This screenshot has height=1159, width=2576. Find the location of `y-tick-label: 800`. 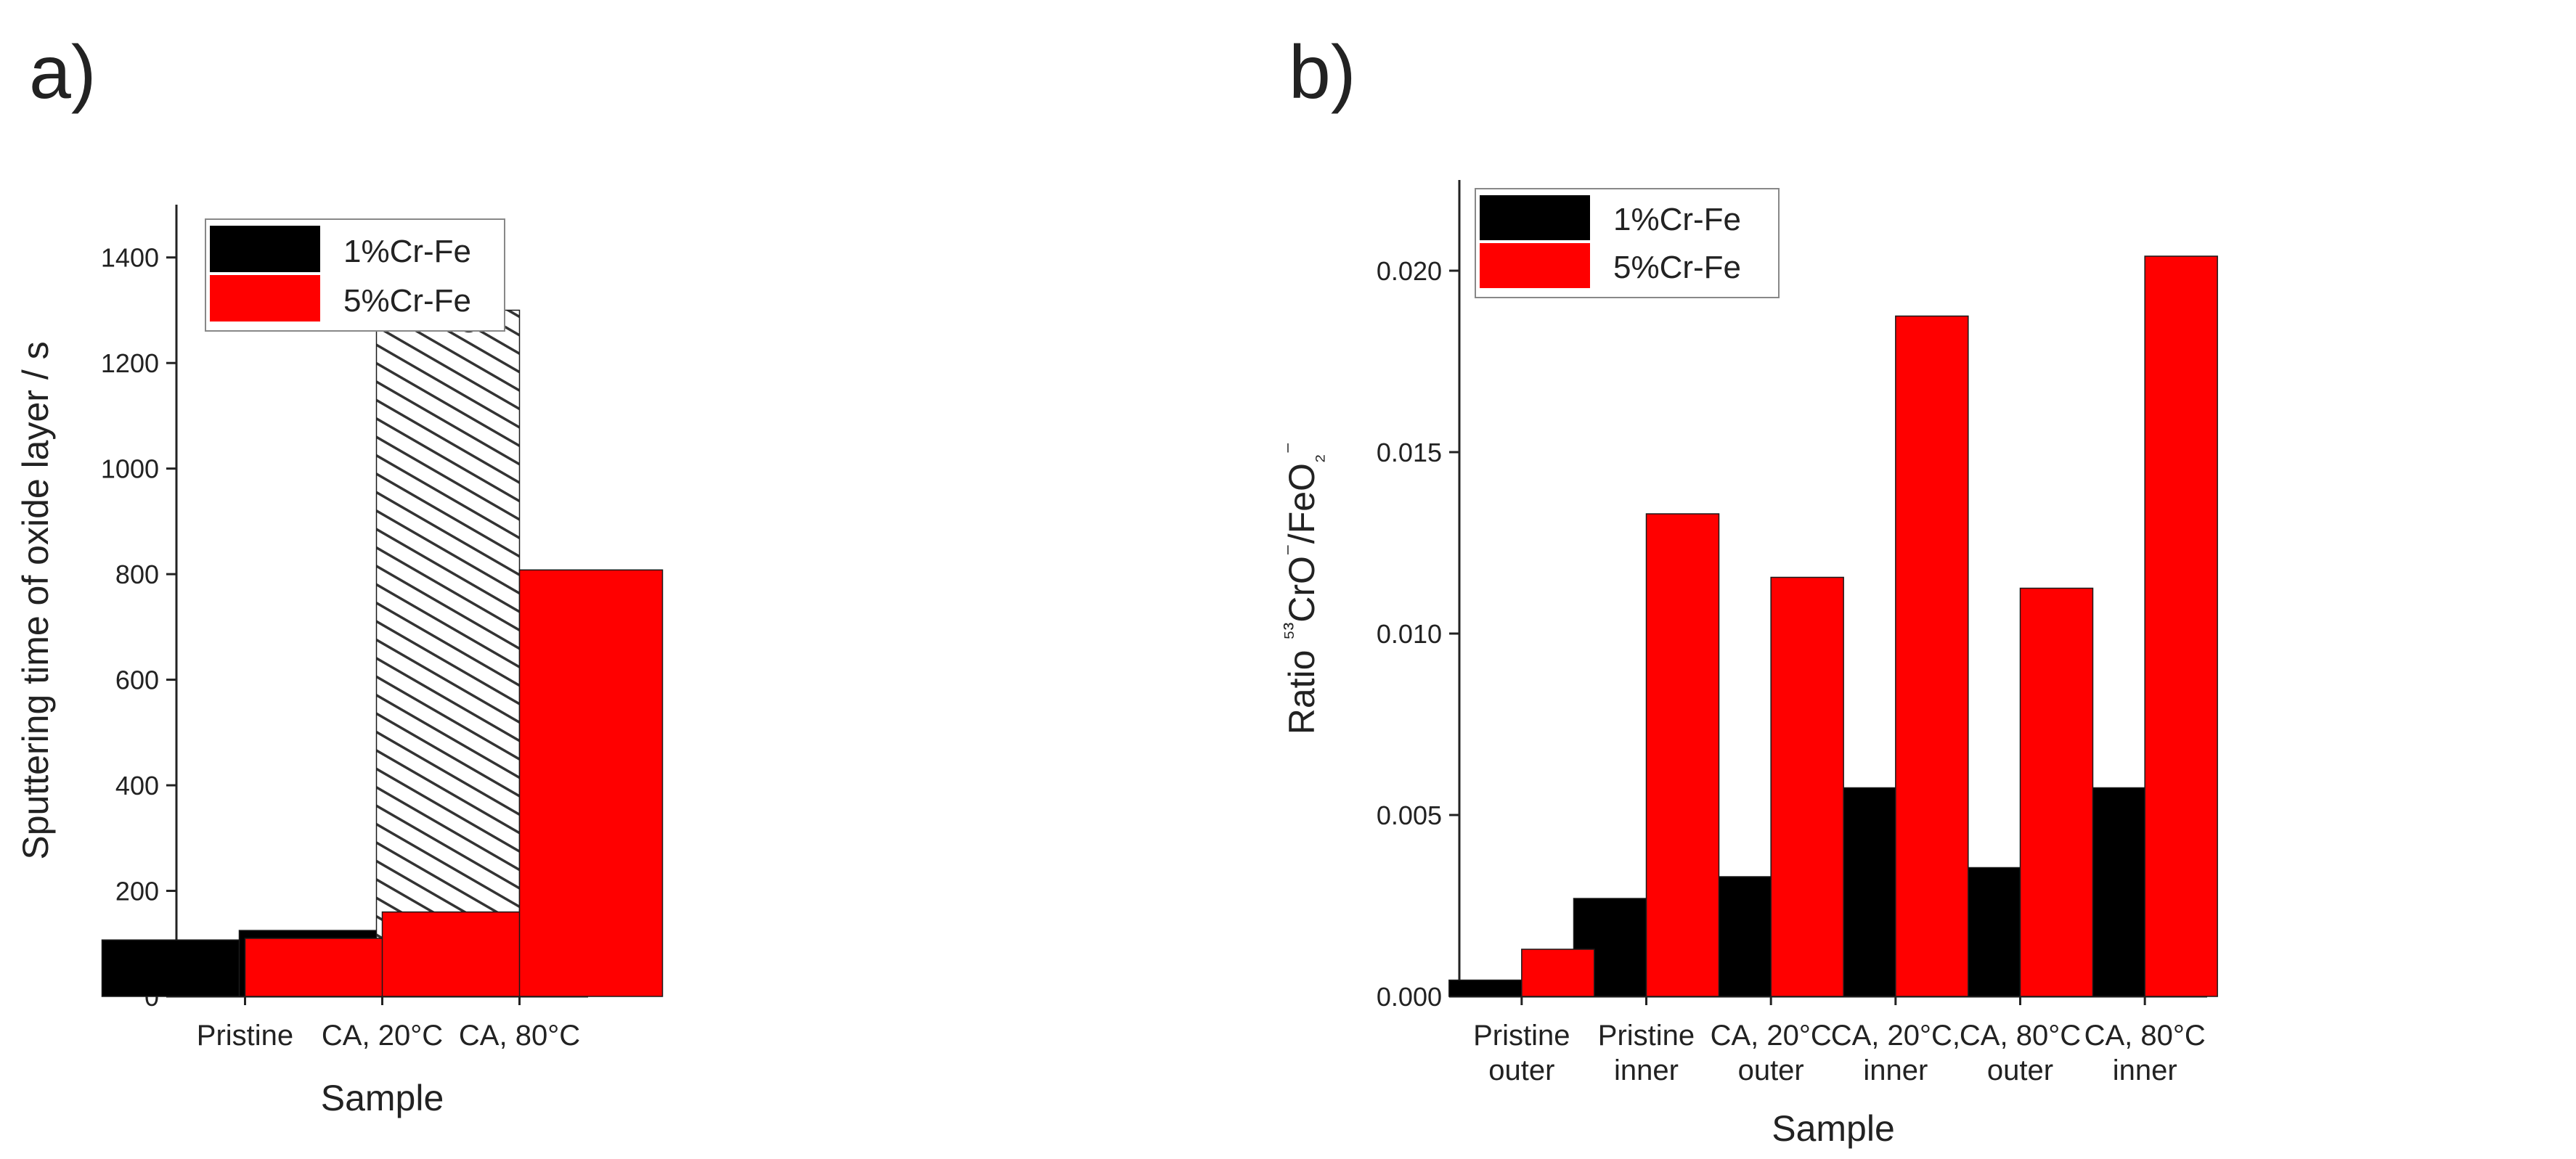

y-tick-label: 800 is located at coordinates (137, 574).